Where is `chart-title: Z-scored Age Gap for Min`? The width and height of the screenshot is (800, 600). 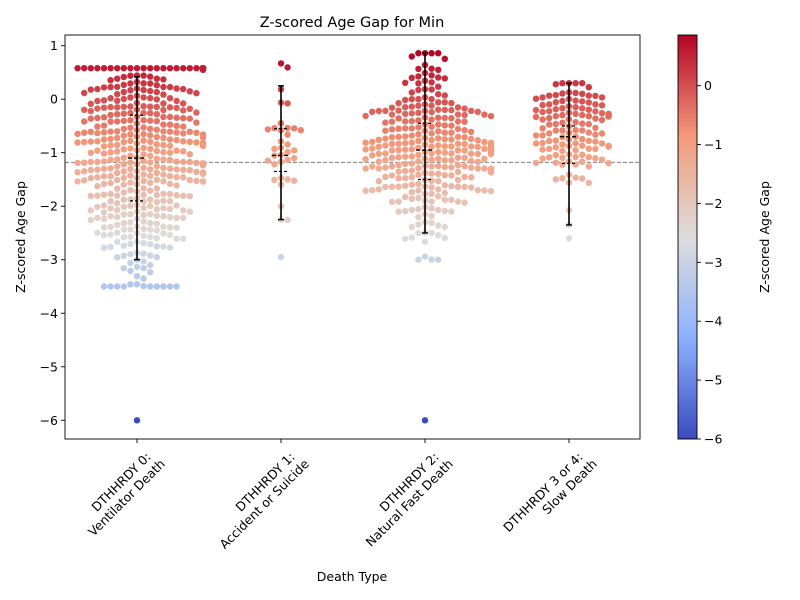
chart-title: Z-scored Age Gap for Min is located at coordinates (352, 23).